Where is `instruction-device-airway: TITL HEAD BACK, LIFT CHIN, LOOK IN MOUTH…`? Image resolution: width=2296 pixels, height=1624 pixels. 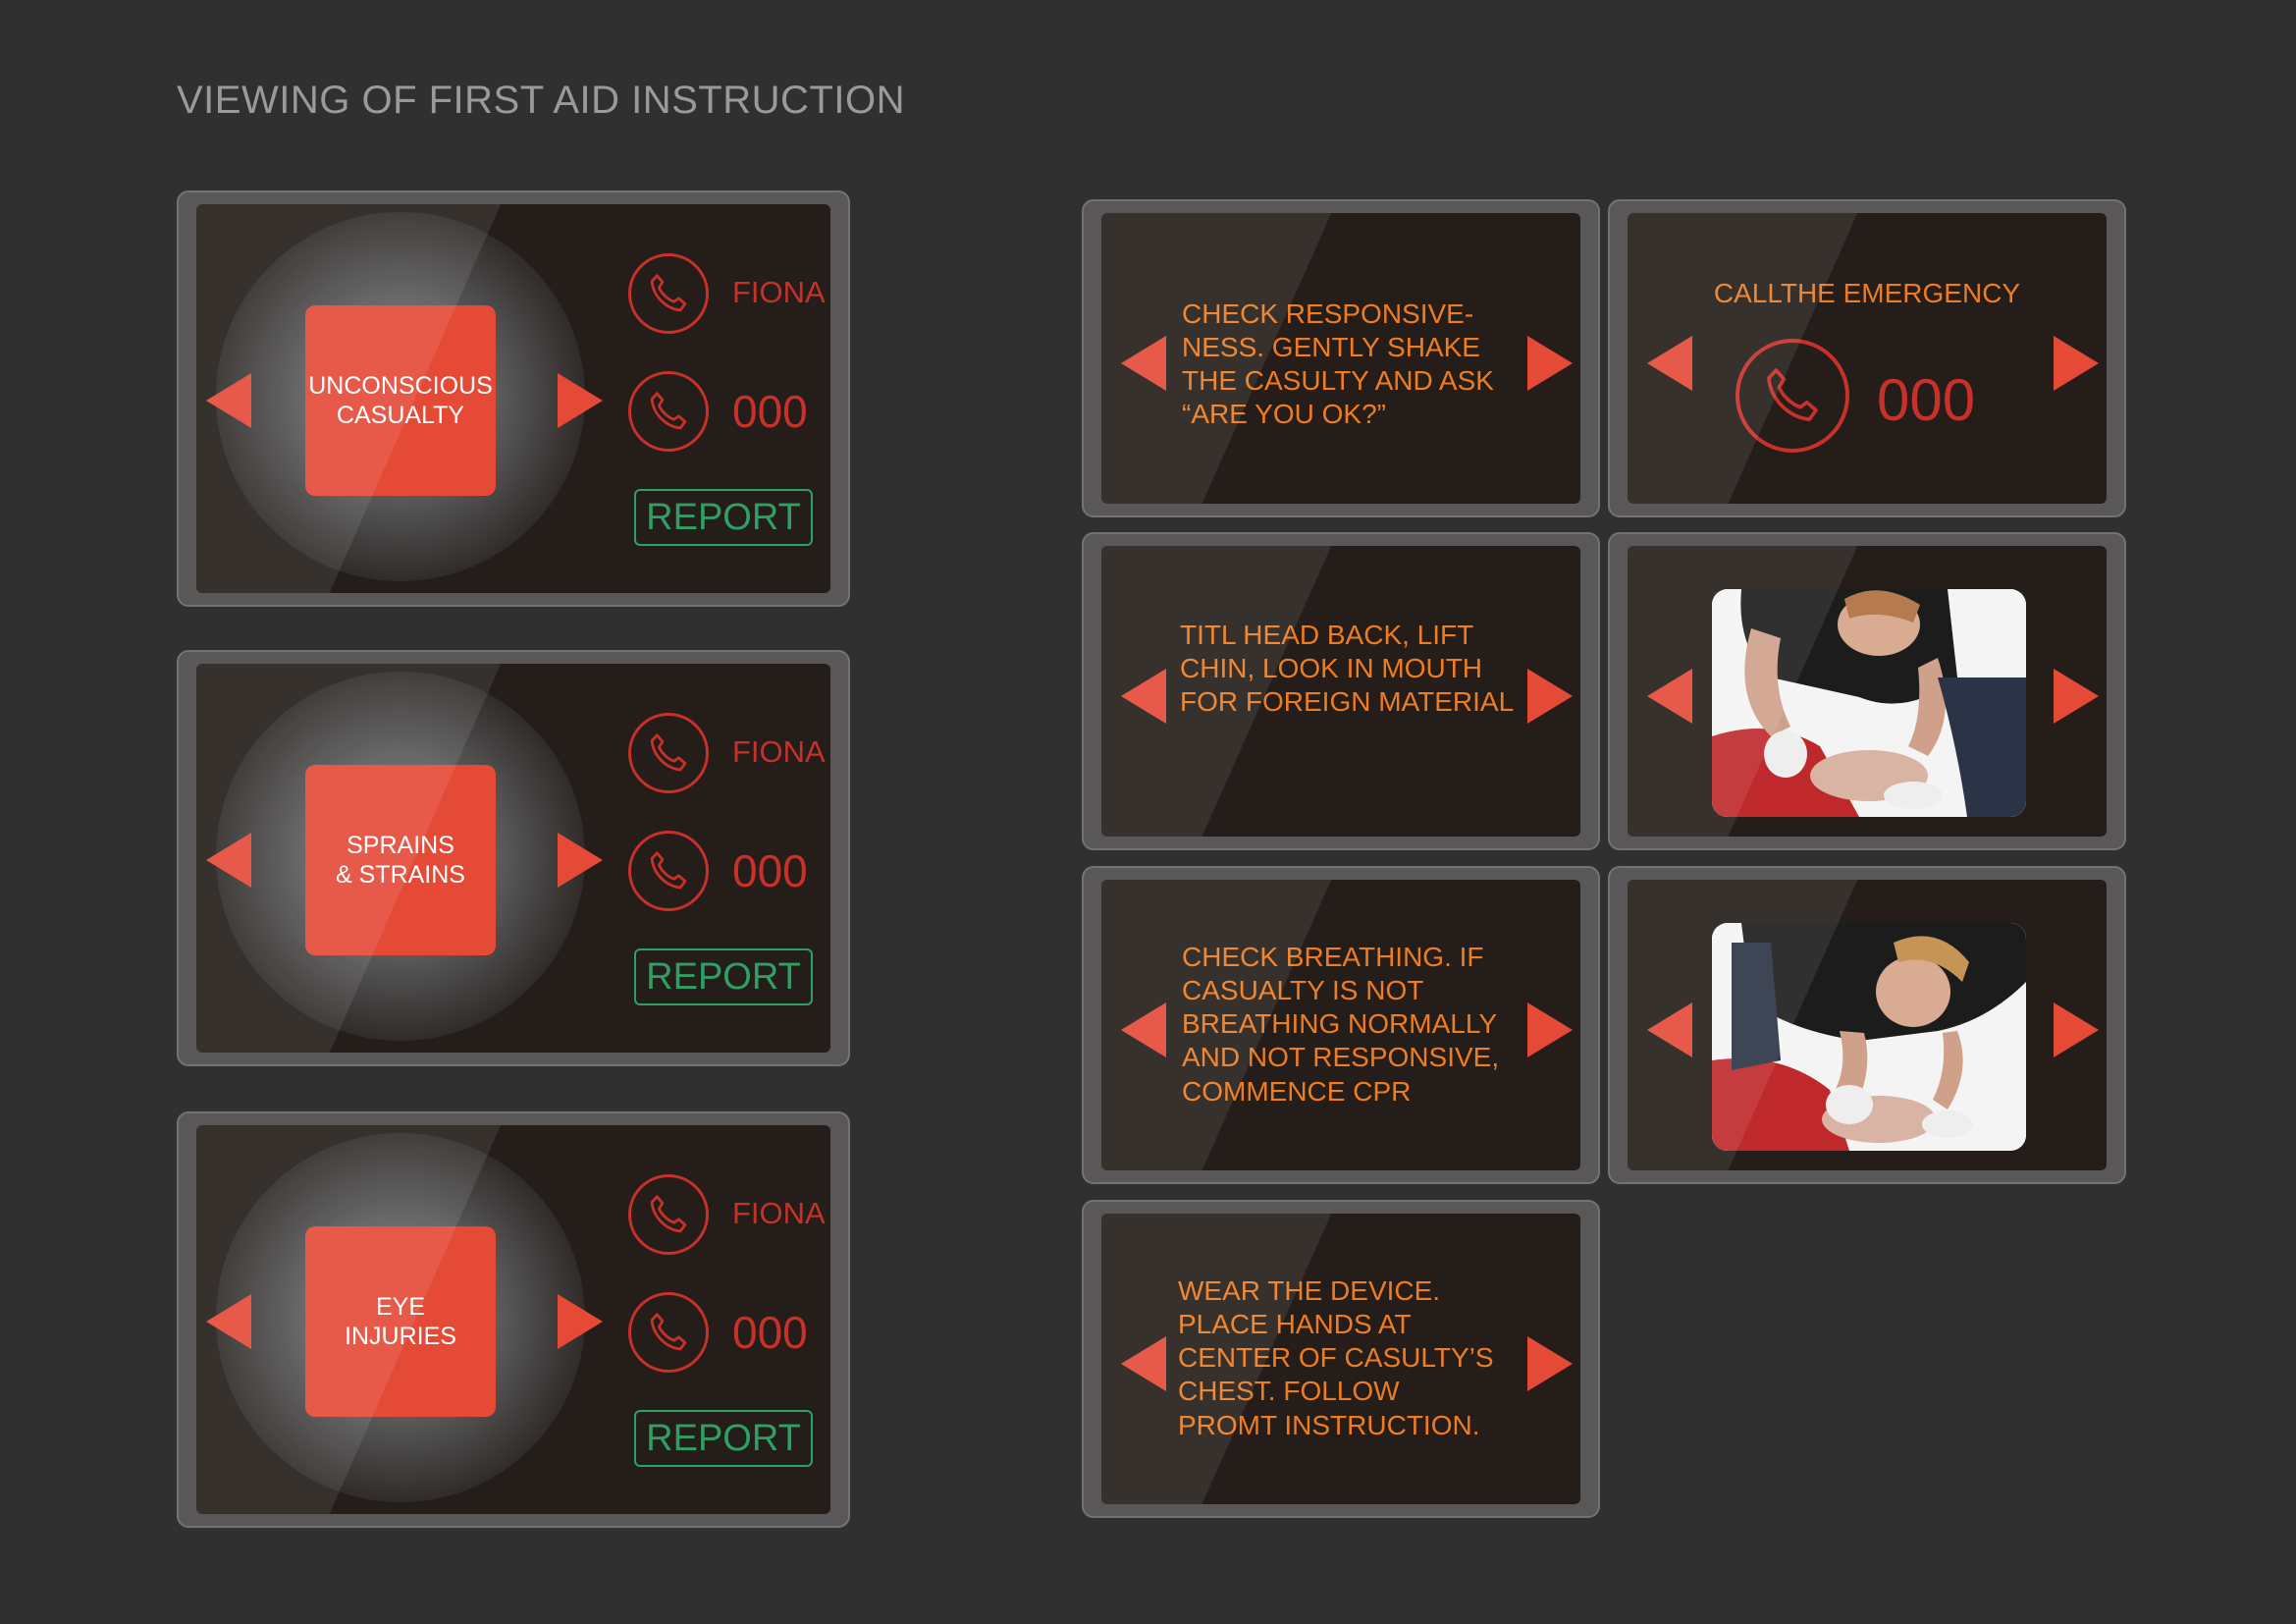 instruction-device-airway: TITL HEAD BACK, LIFT CHIN, LOOK IN MOUTH… is located at coordinates (1341, 691).